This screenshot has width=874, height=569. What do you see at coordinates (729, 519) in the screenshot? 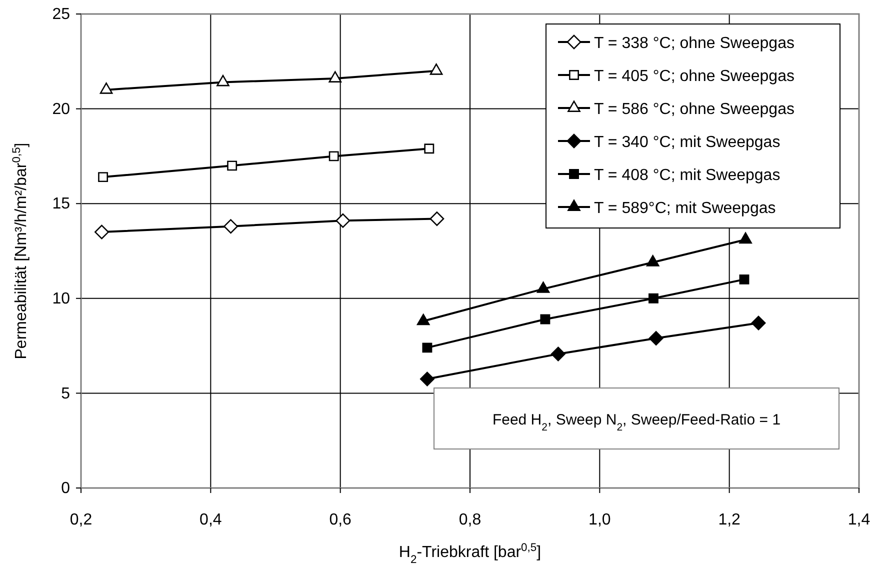
I see `x-tick-label: 1,2` at bounding box center [729, 519].